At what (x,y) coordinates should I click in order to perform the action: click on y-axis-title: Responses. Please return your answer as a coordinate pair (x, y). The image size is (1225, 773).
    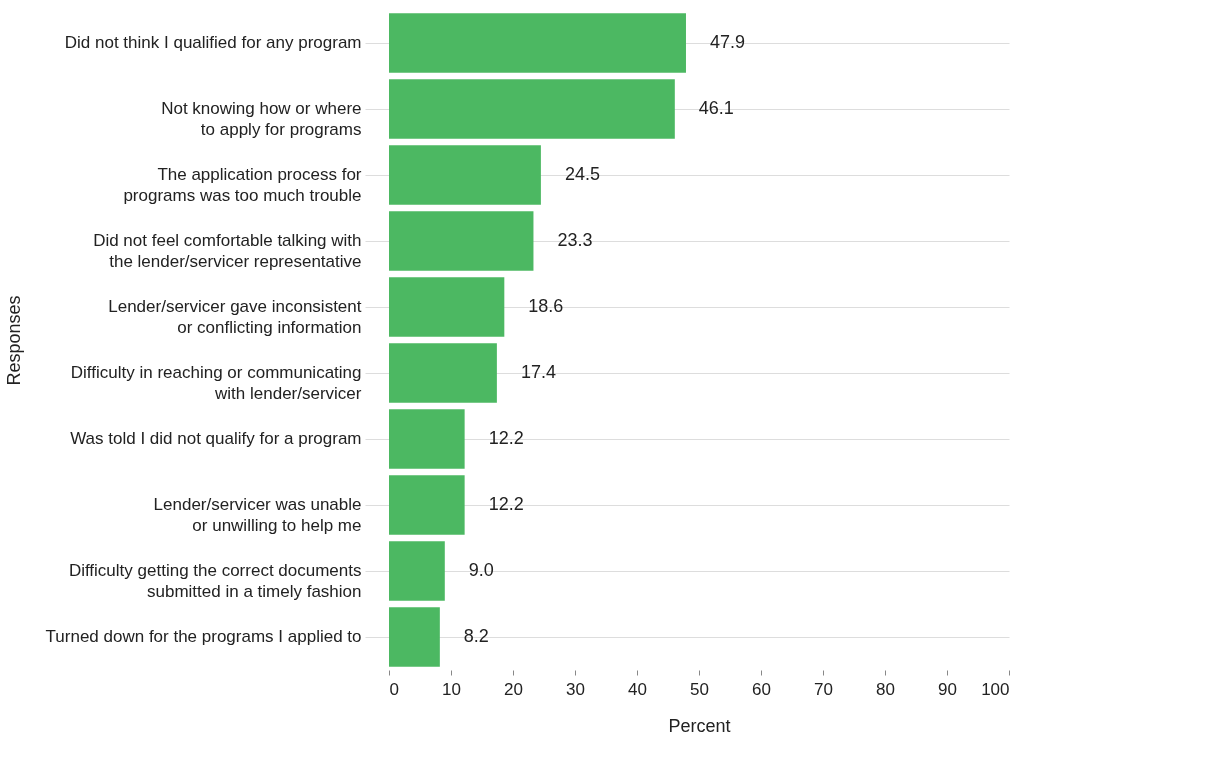
    Looking at the image, I should click on (13, 340).